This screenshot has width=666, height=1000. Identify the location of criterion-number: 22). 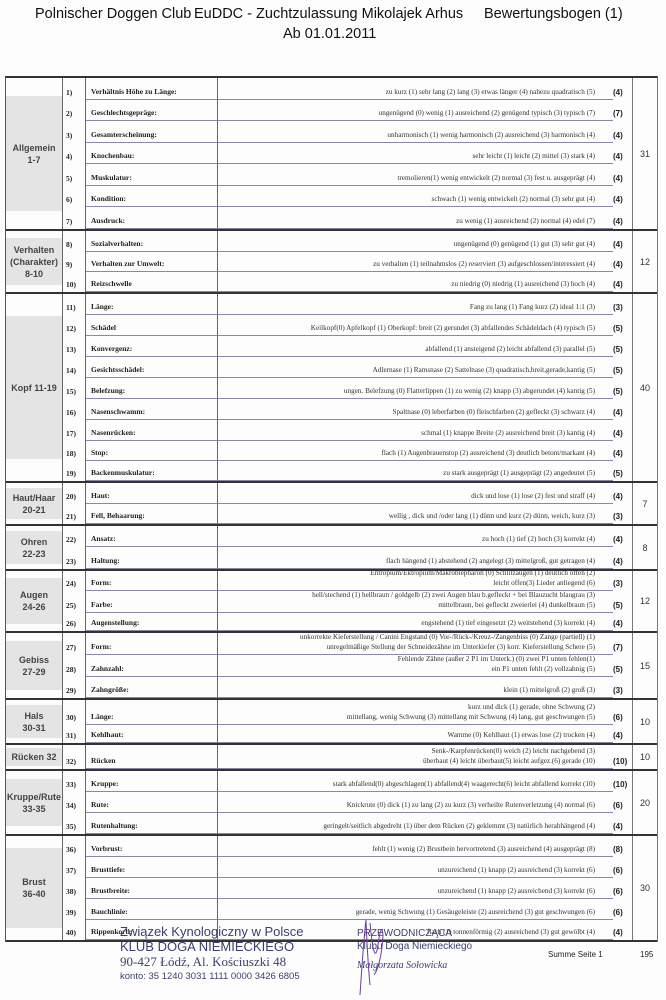
(74, 536).